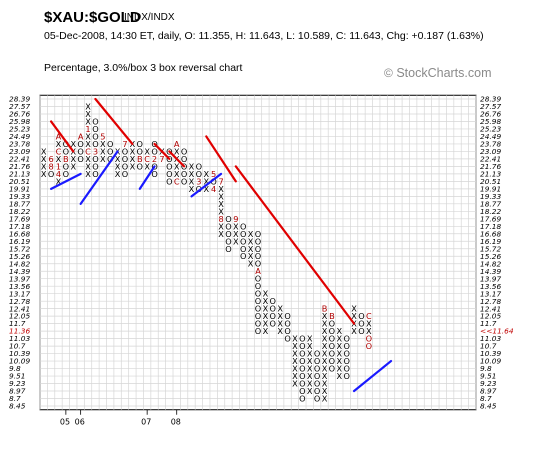 The height and width of the screenshot is (457, 540). What do you see at coordinates (81, 136) in the screenshot?
I see `month-marker: A` at bounding box center [81, 136].